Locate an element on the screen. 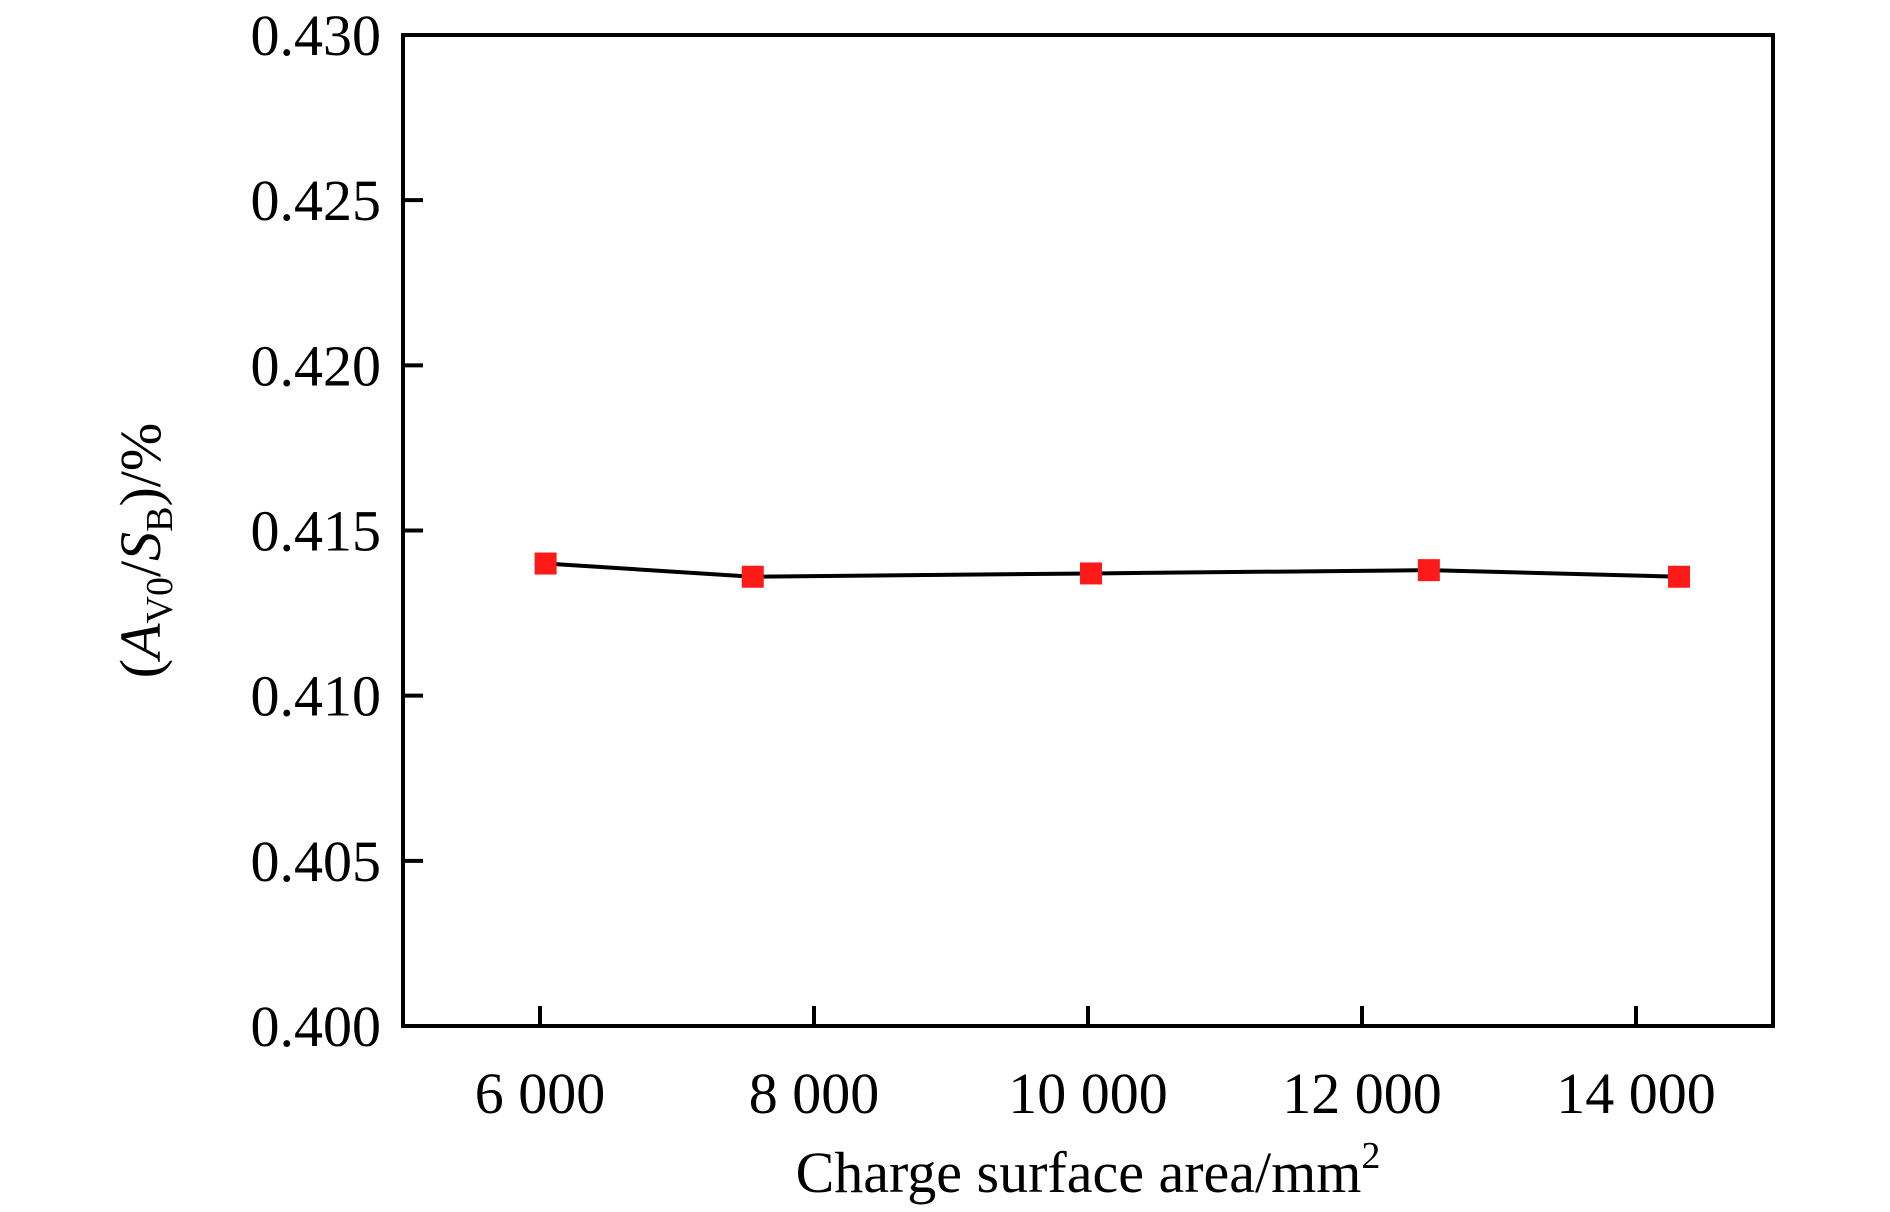 The height and width of the screenshot is (1212, 1890). x-tick-label: 8 000 is located at coordinates (814, 1093).